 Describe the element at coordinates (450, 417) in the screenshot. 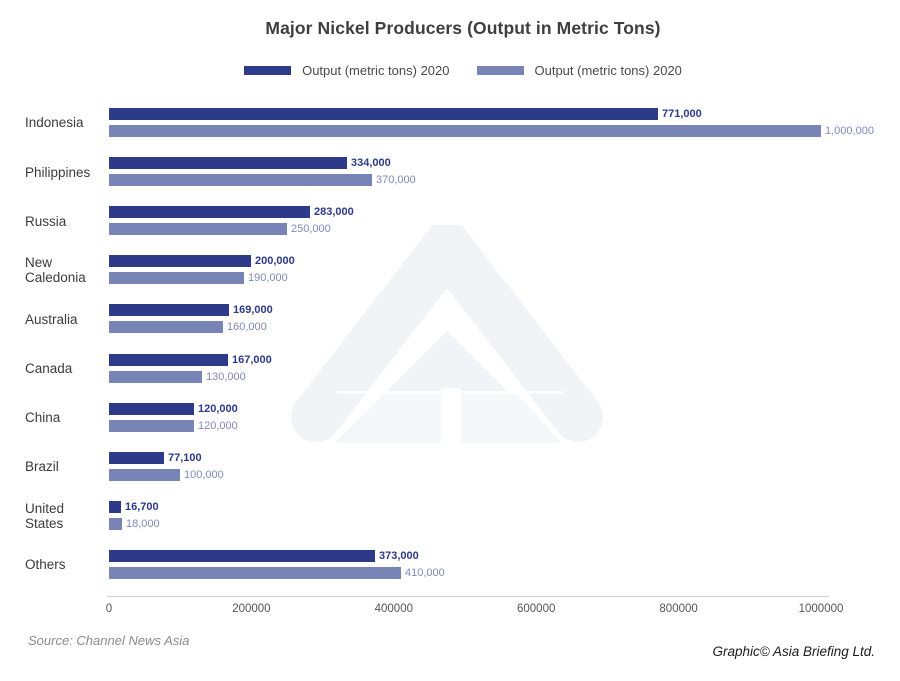

I see `row-china: China 120,000 120,000` at that location.